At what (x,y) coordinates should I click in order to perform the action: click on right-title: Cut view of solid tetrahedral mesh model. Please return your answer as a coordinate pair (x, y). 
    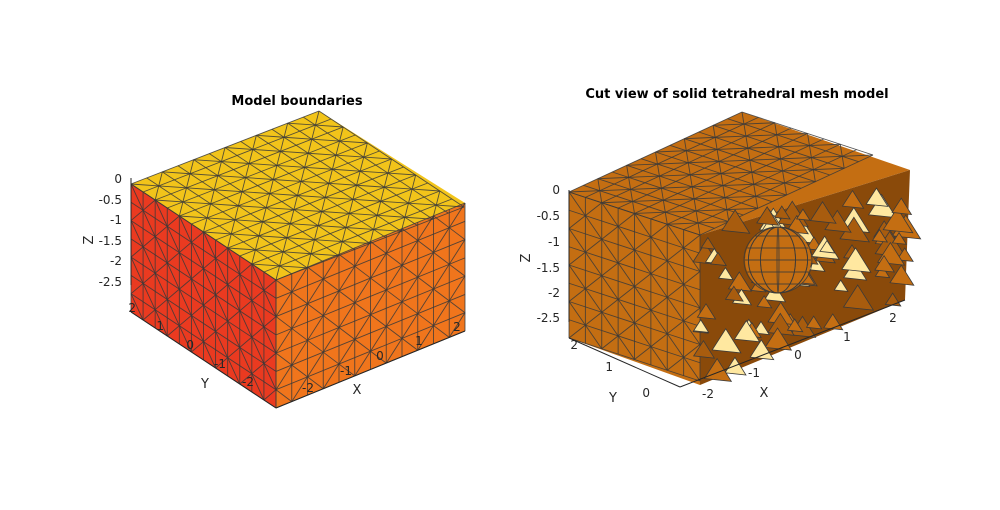
    Looking at the image, I should click on (736, 94).